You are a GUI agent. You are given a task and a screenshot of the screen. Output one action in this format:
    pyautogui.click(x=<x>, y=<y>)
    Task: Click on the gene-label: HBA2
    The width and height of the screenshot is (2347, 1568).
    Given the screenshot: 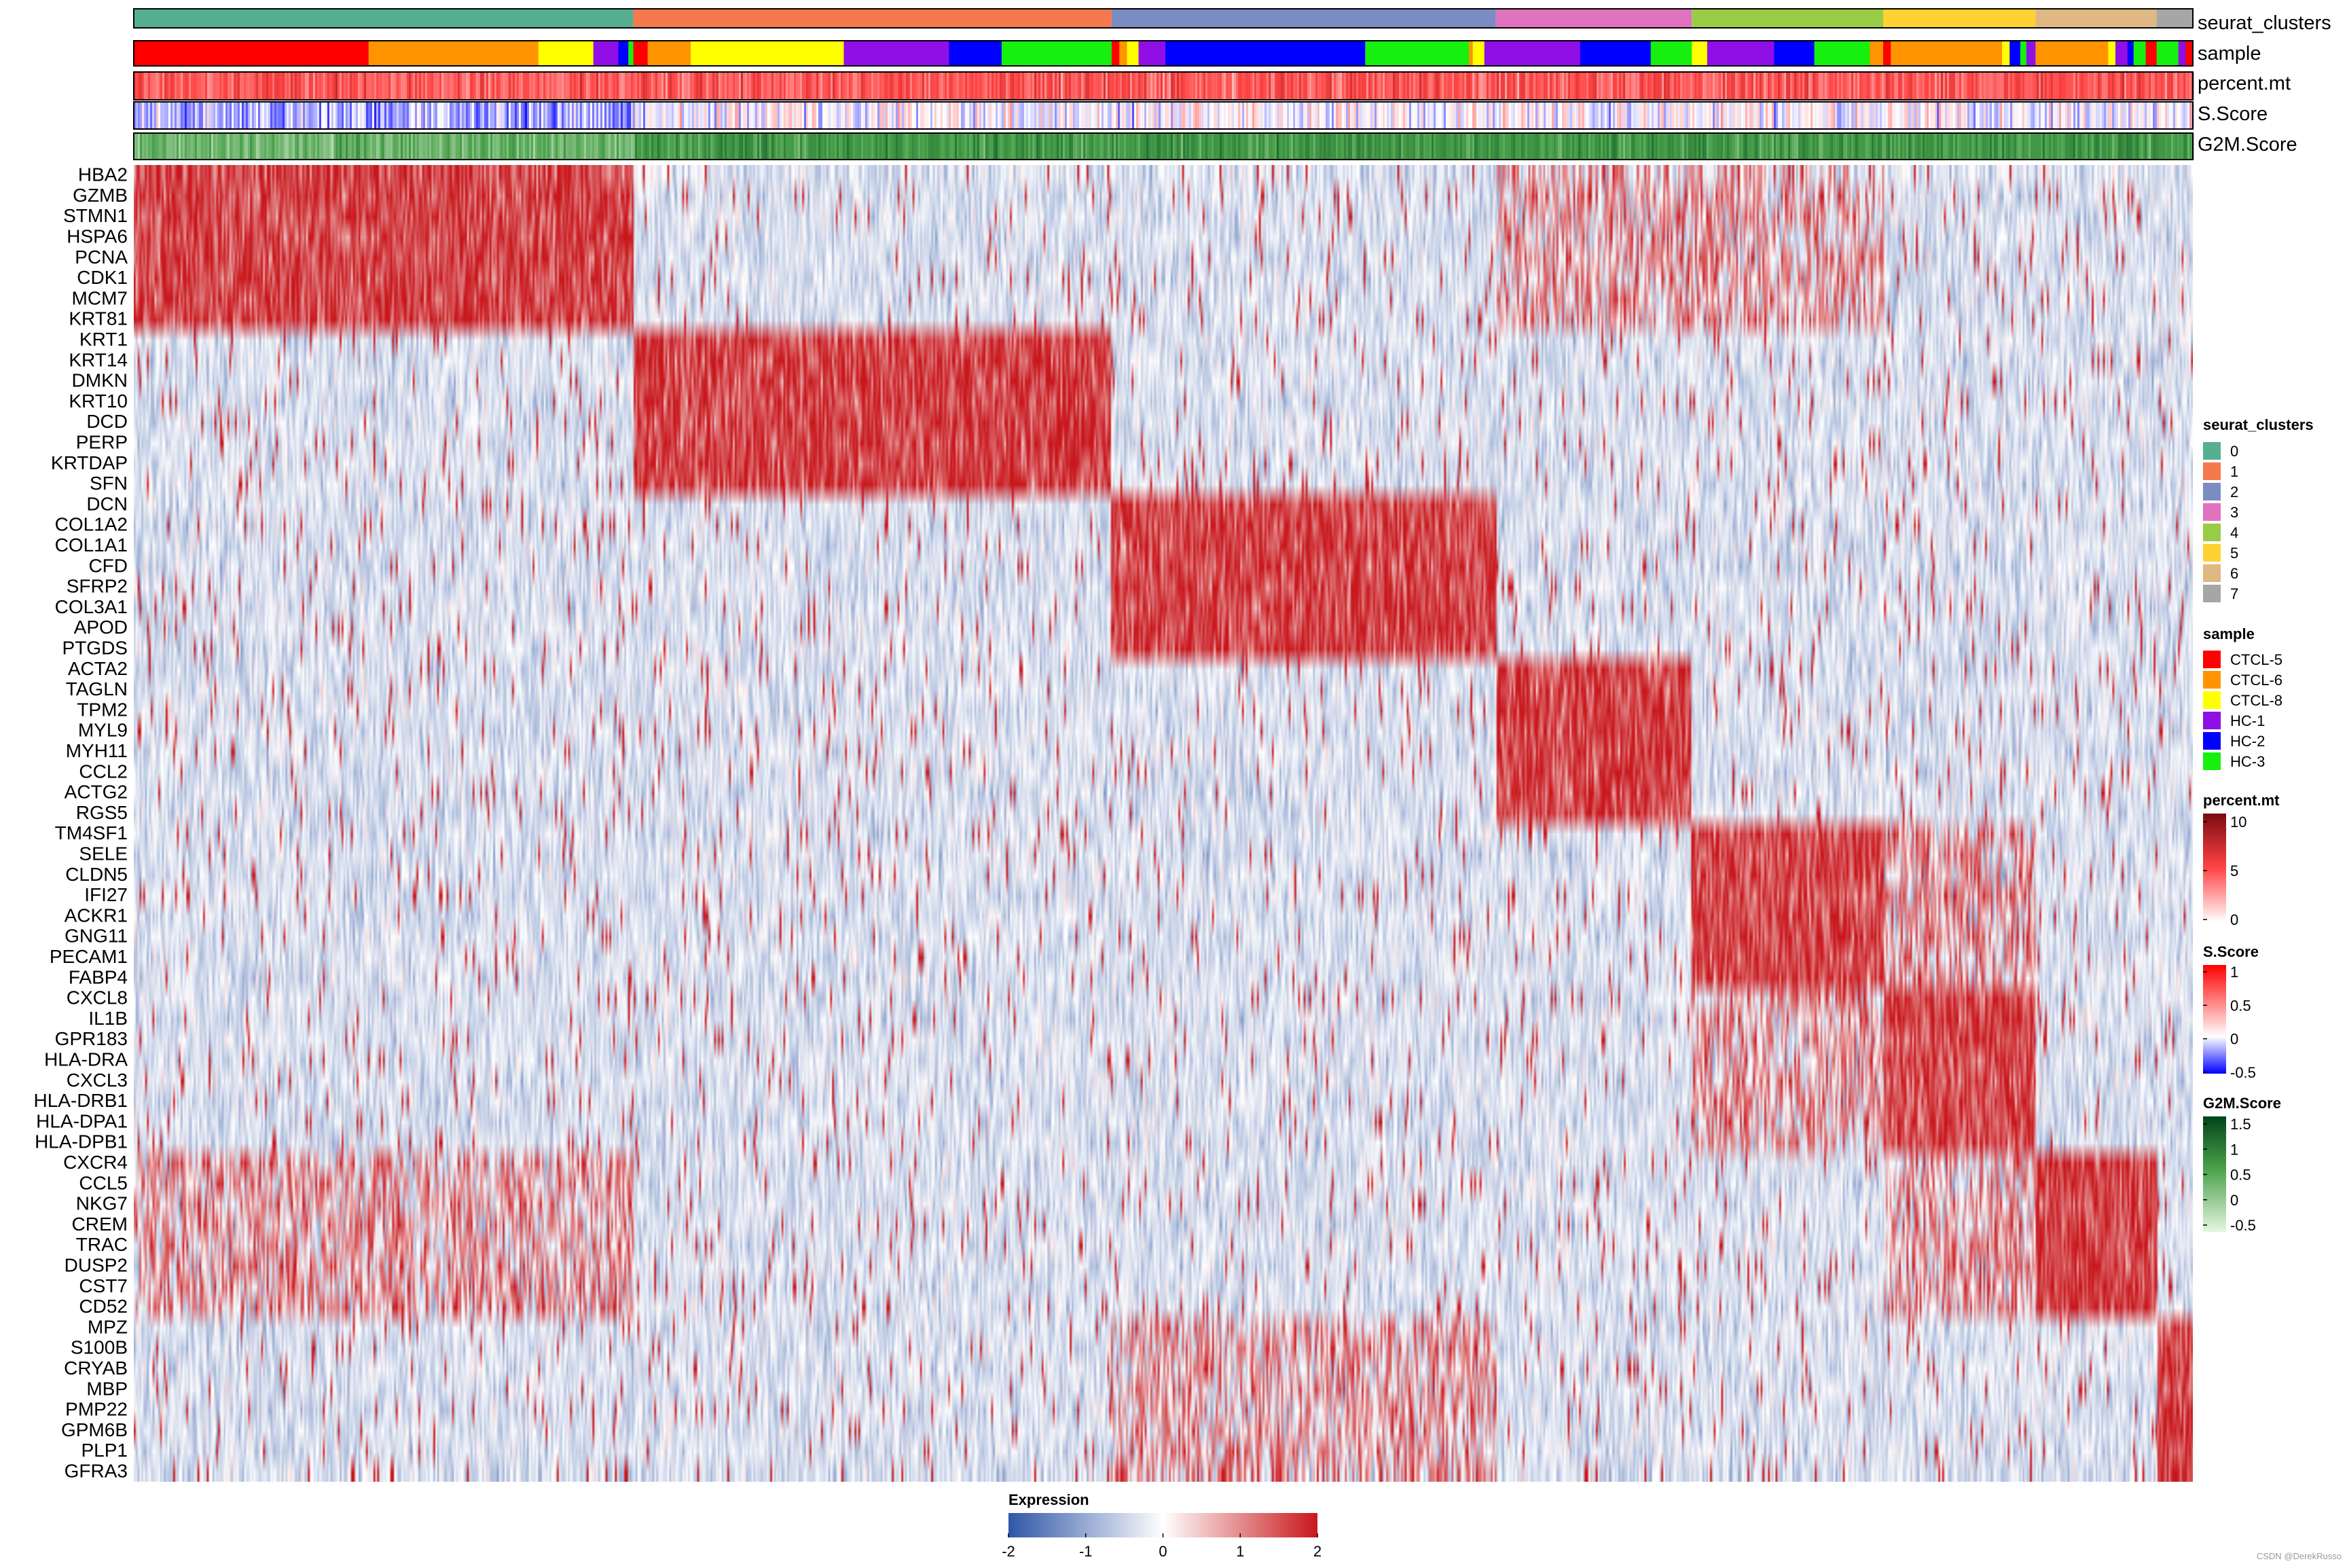 What is the action you would take?
    pyautogui.click(x=103, y=175)
    